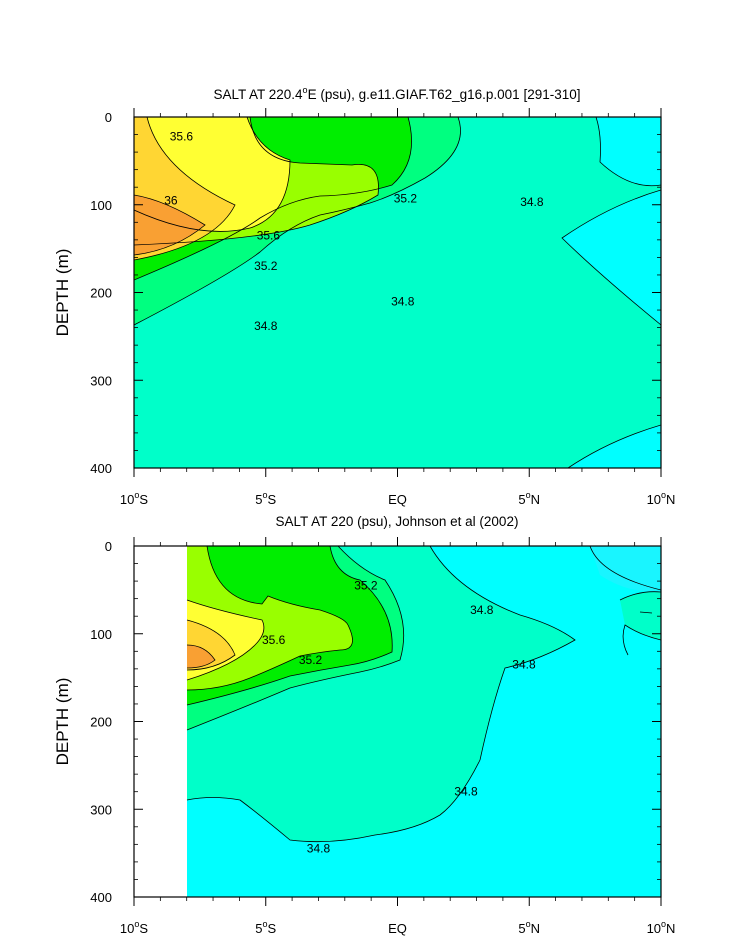 This screenshot has height=945, width=733. Describe the element at coordinates (397, 521) in the screenshot. I see `panel-obs-title: SALT AT 220 (psu), Johnson et al (2002)` at that location.